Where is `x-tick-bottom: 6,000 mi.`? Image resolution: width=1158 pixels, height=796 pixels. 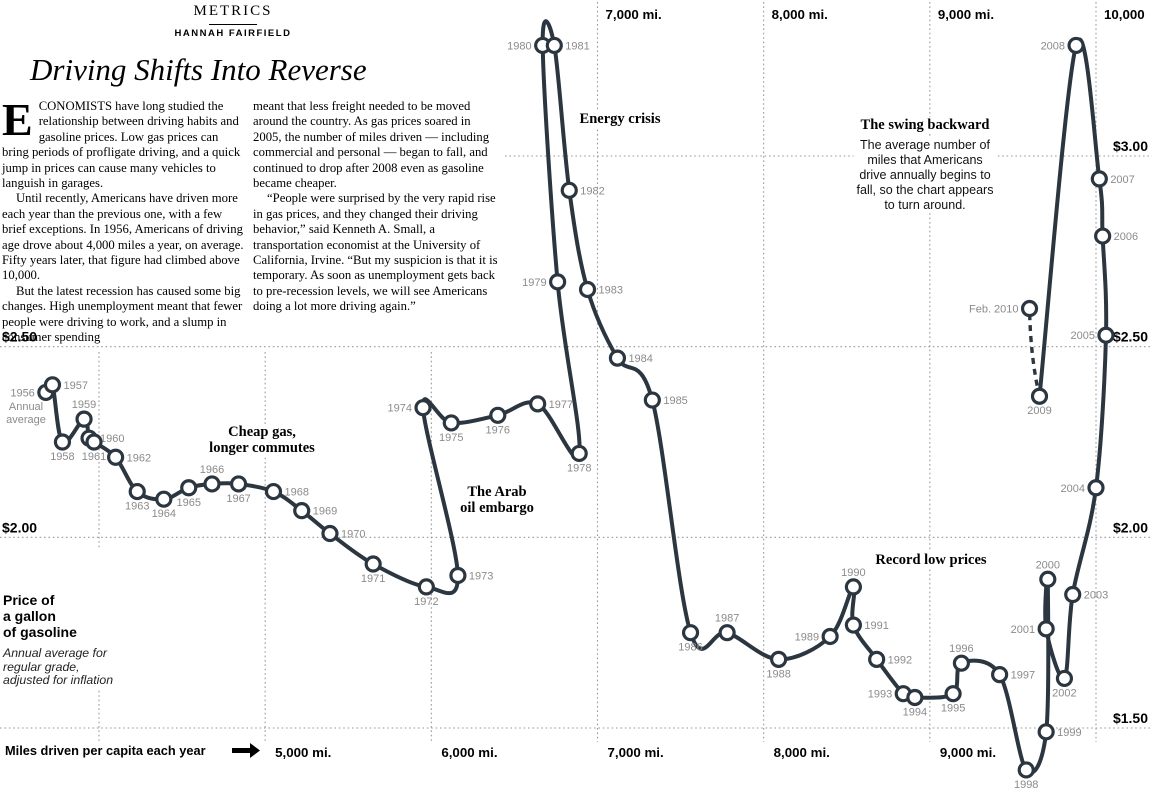 x-tick-bottom: 6,000 mi. is located at coordinates (469, 752).